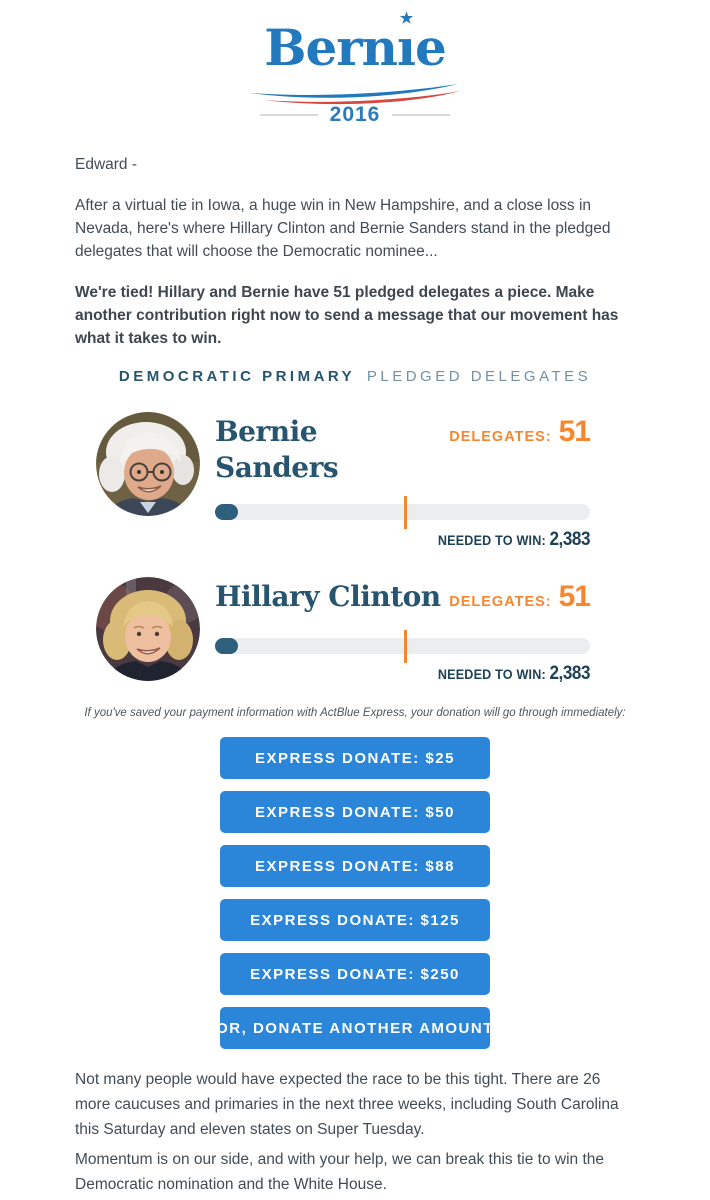 The width and height of the screenshot is (710, 1200). I want to click on scoreboard-heading: DEMOCRATIC PRIMARY PLEDGED DELEGATES, so click(355, 377).